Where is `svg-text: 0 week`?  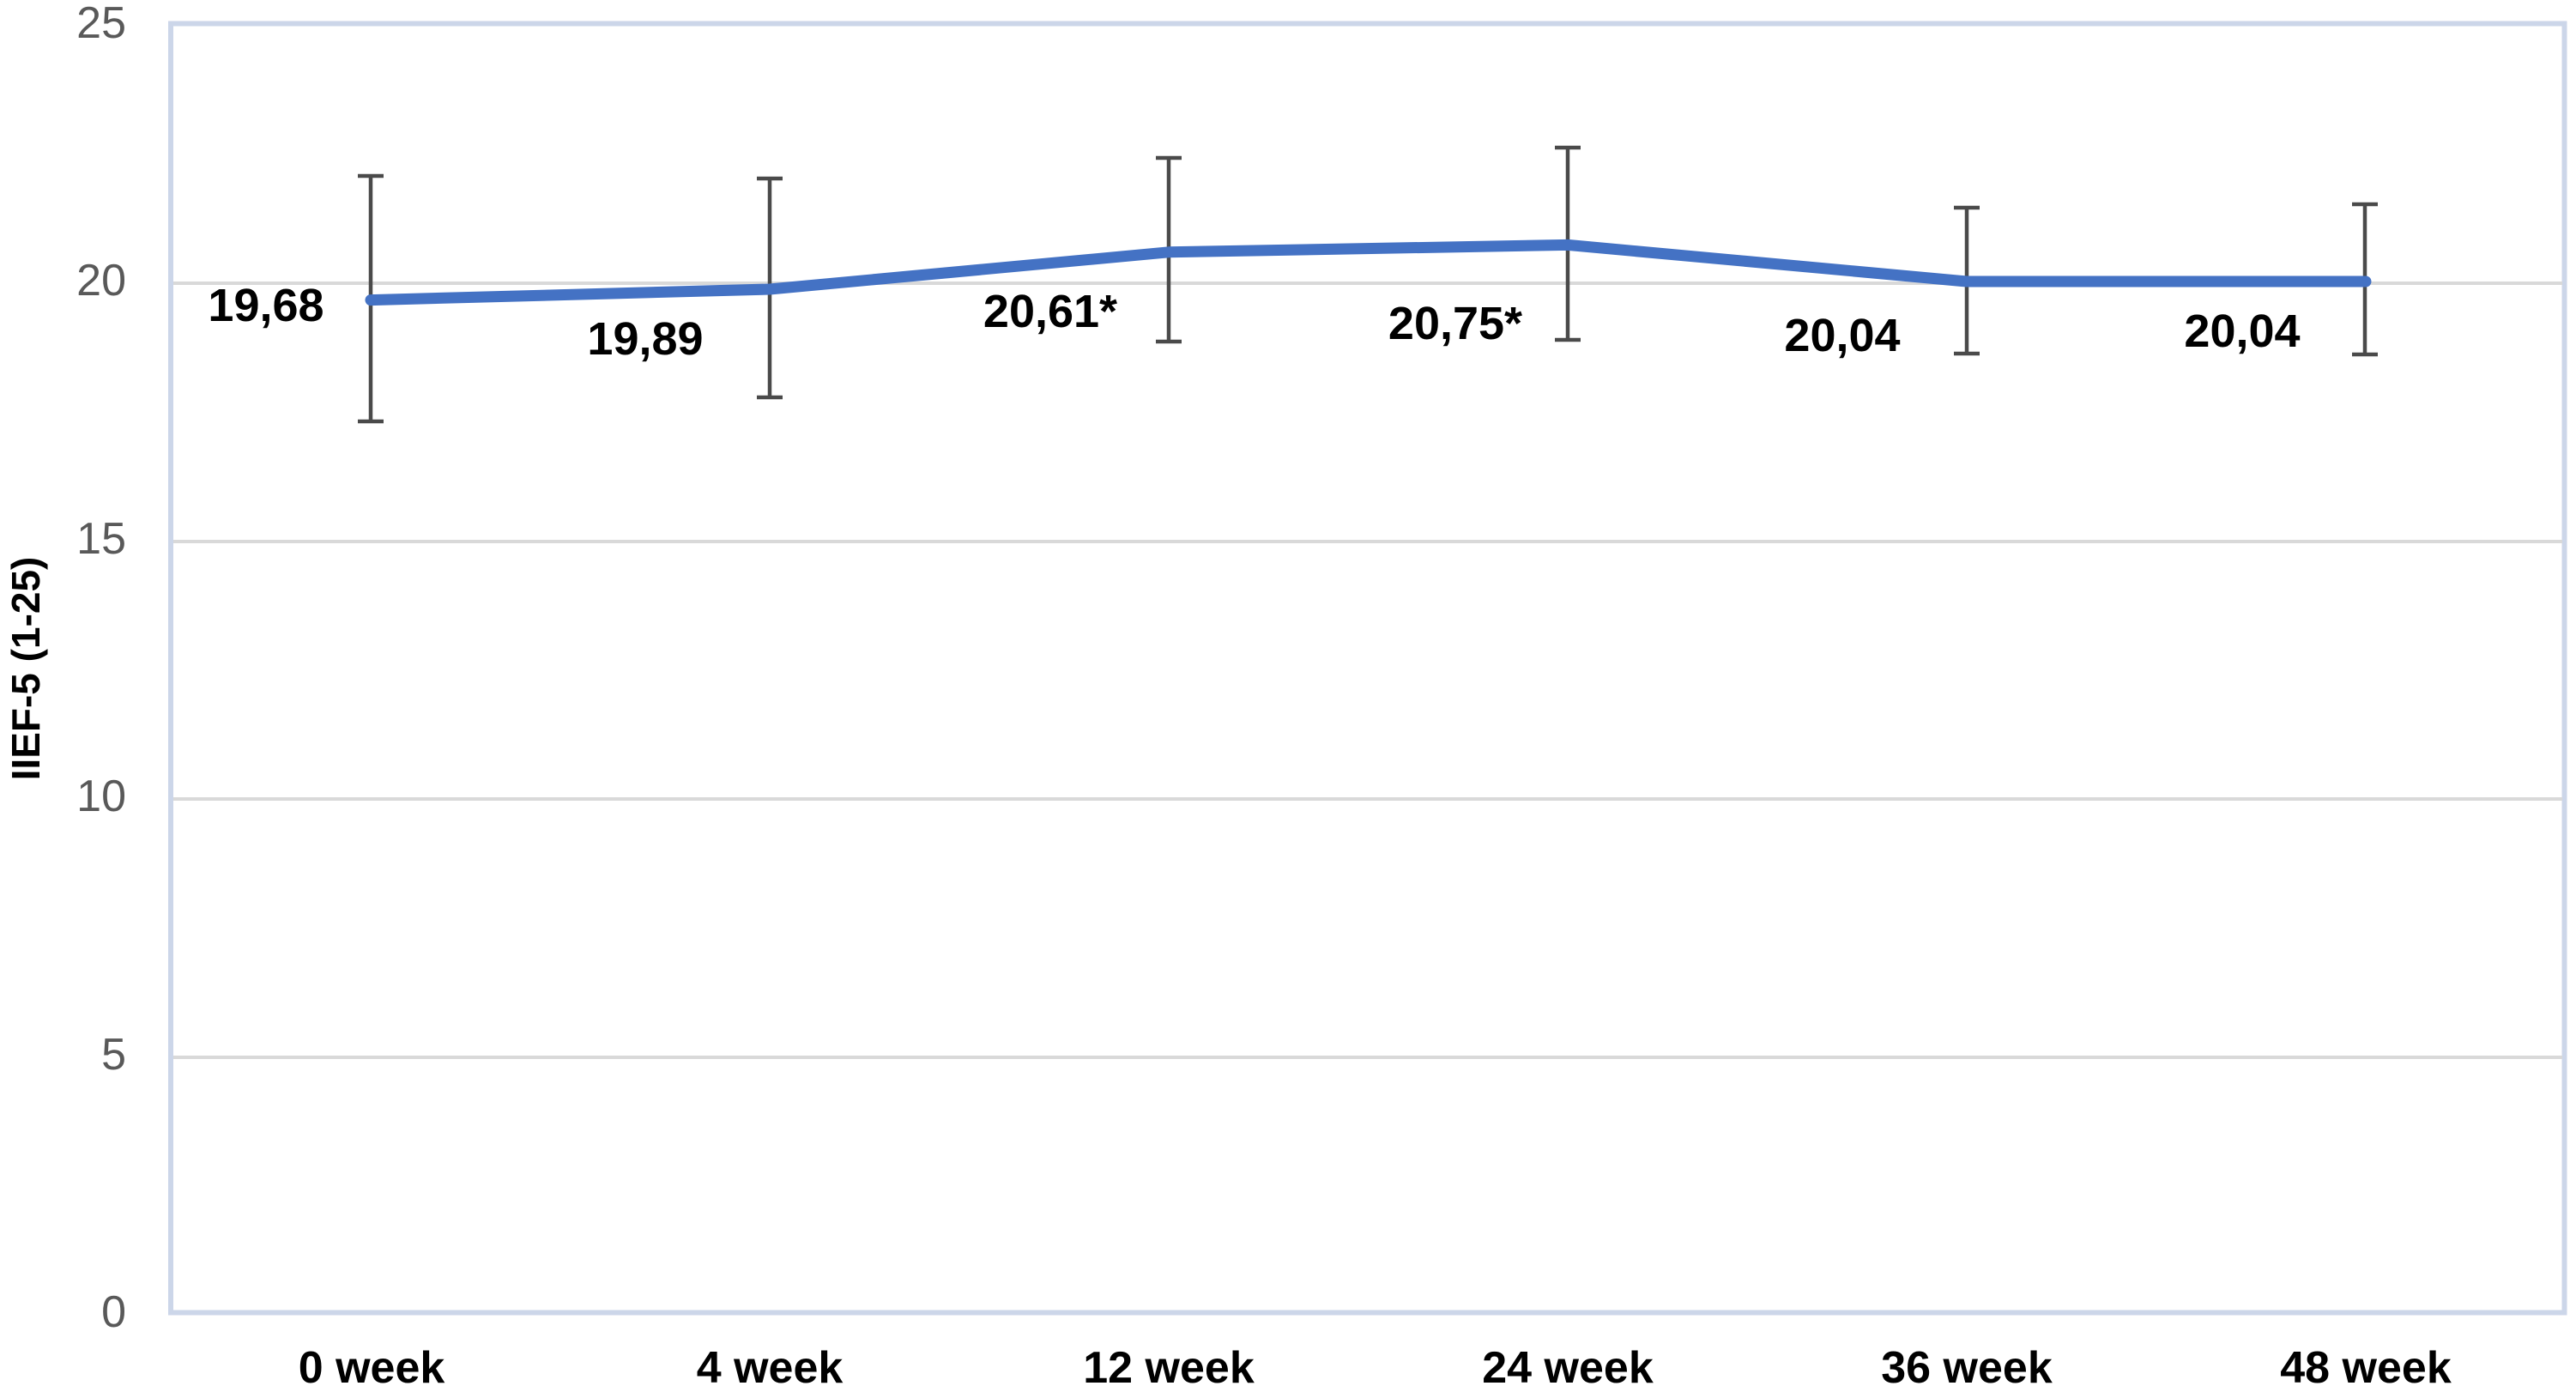 svg-text: 0 week is located at coordinates (372, 1364).